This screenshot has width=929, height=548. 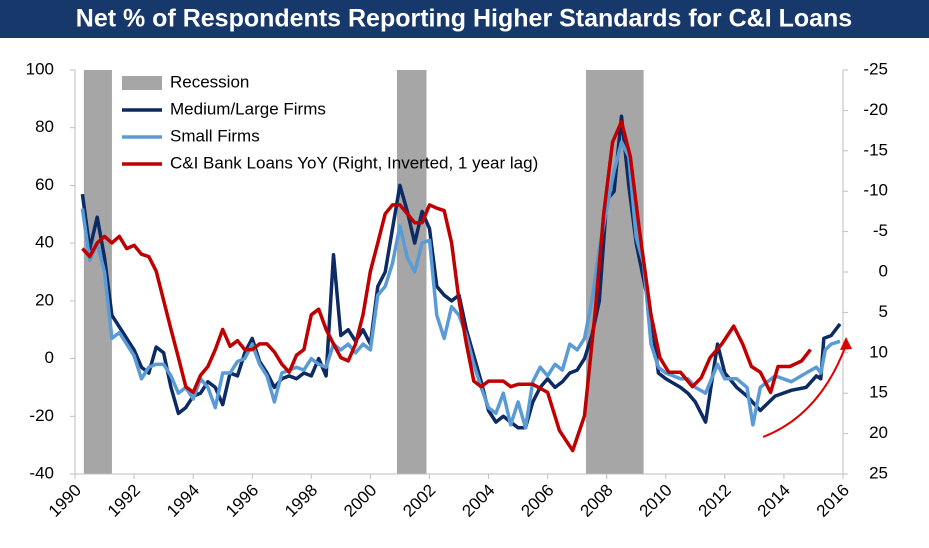 I want to click on x-tick-label: 2016, so click(x=833, y=501).